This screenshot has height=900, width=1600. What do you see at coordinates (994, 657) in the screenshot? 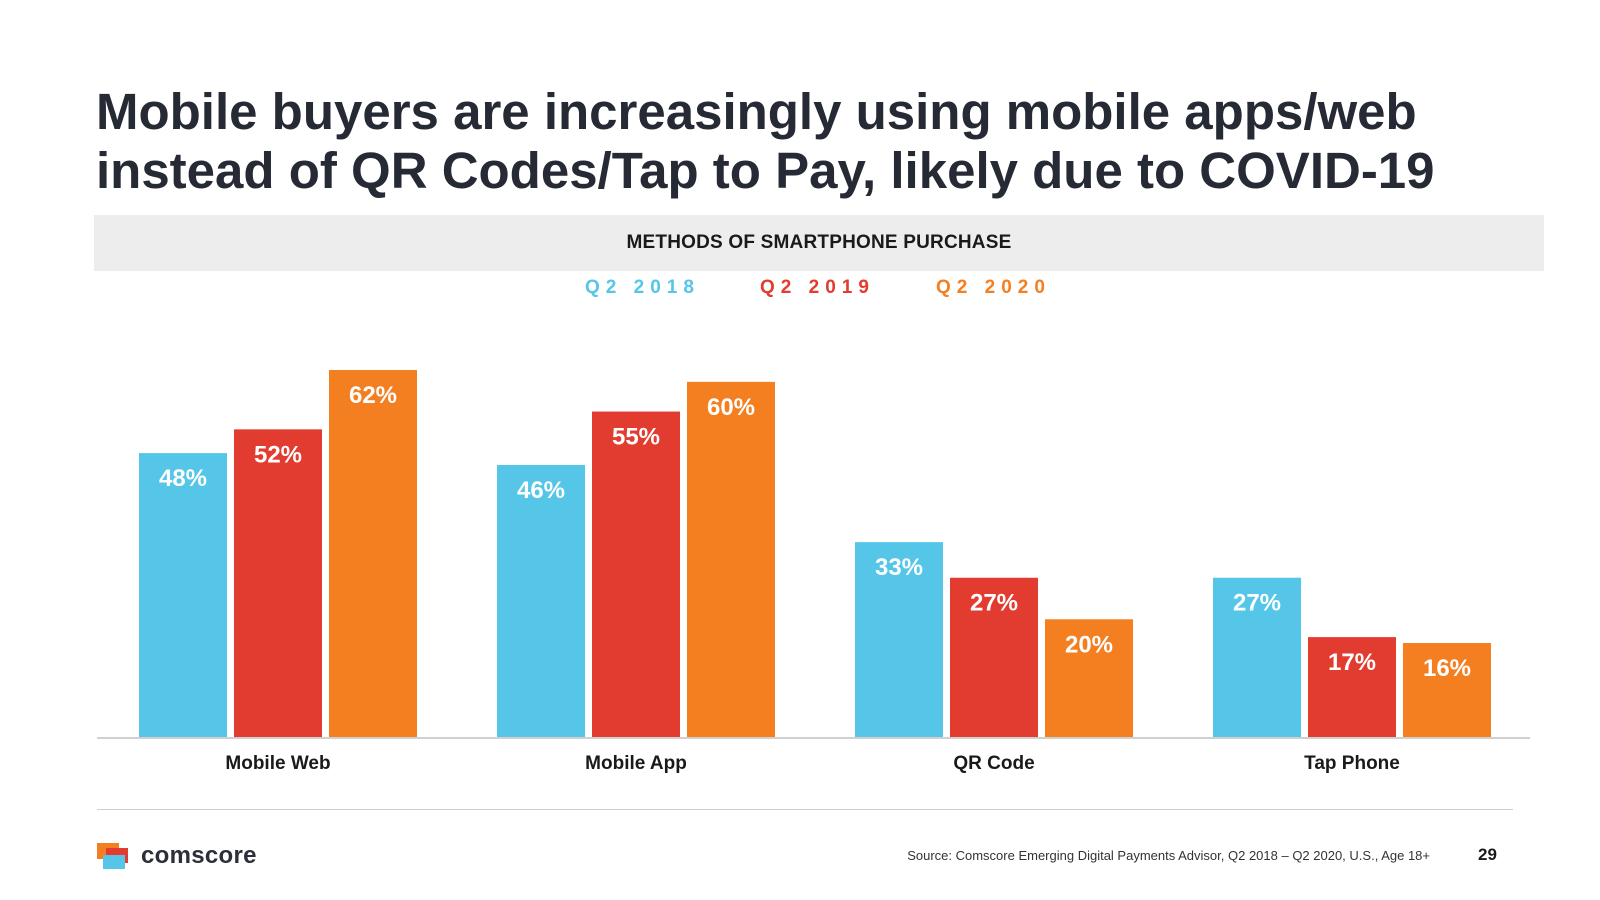
I see `bar-qr-code-q2-2019` at bounding box center [994, 657].